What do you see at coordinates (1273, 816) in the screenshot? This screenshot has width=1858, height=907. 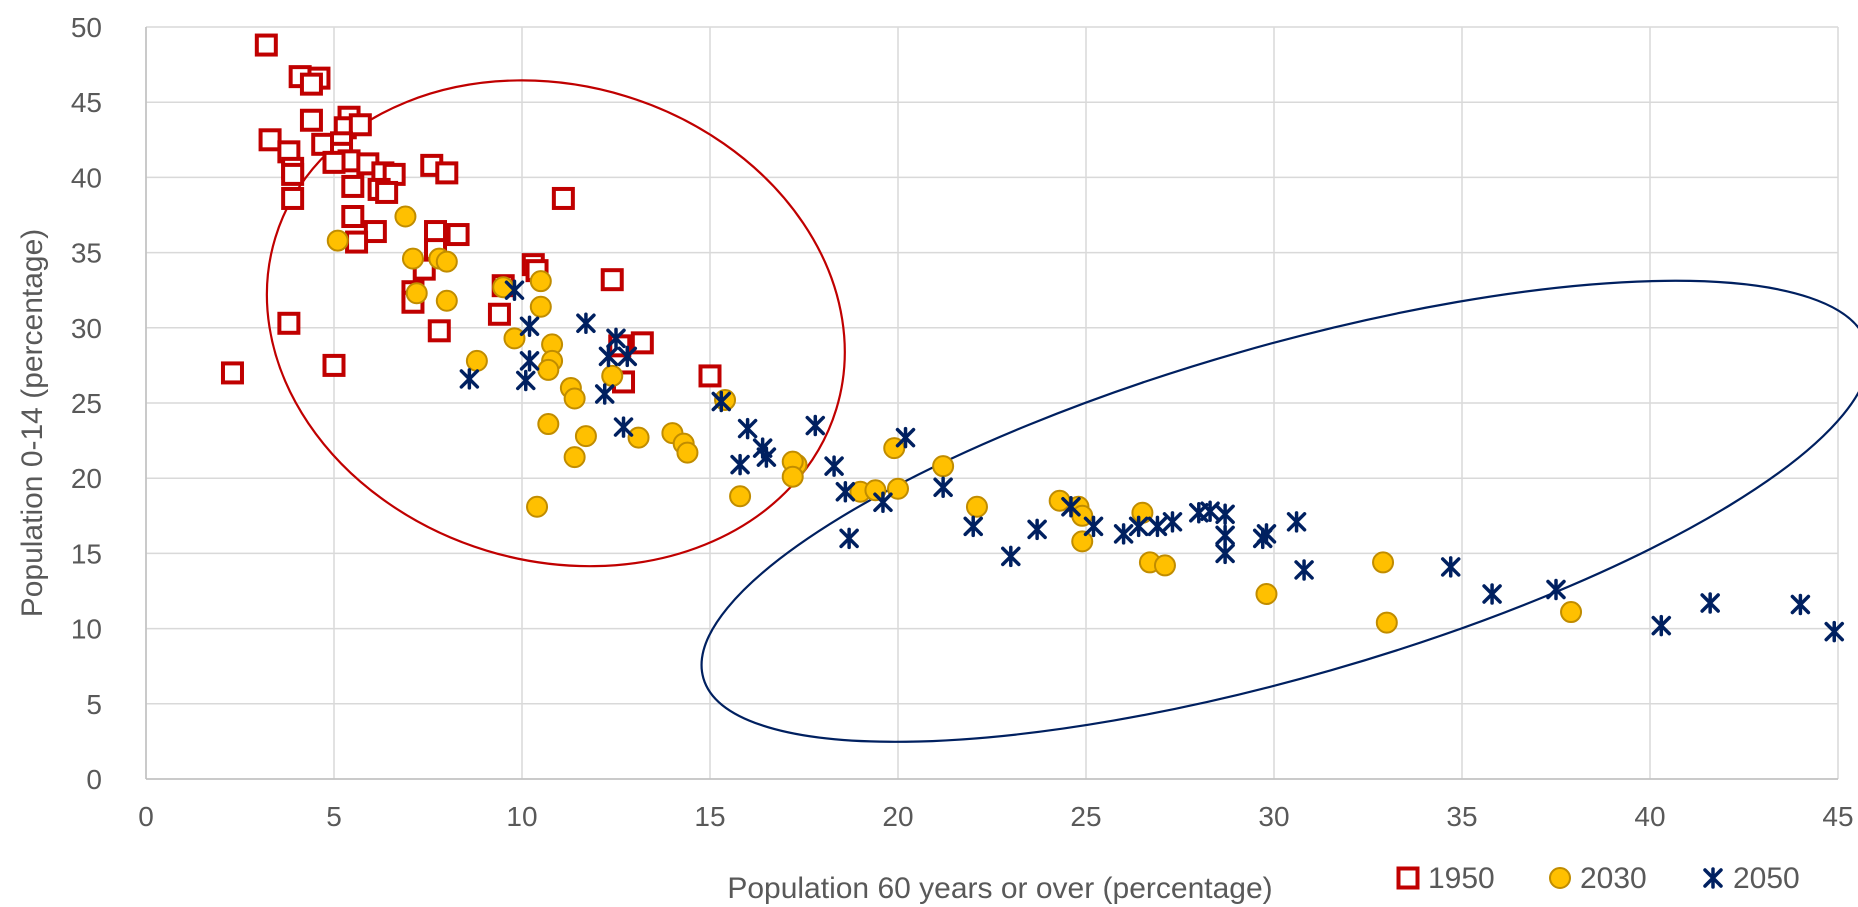 I see `x-tick-label: 30` at bounding box center [1273, 816].